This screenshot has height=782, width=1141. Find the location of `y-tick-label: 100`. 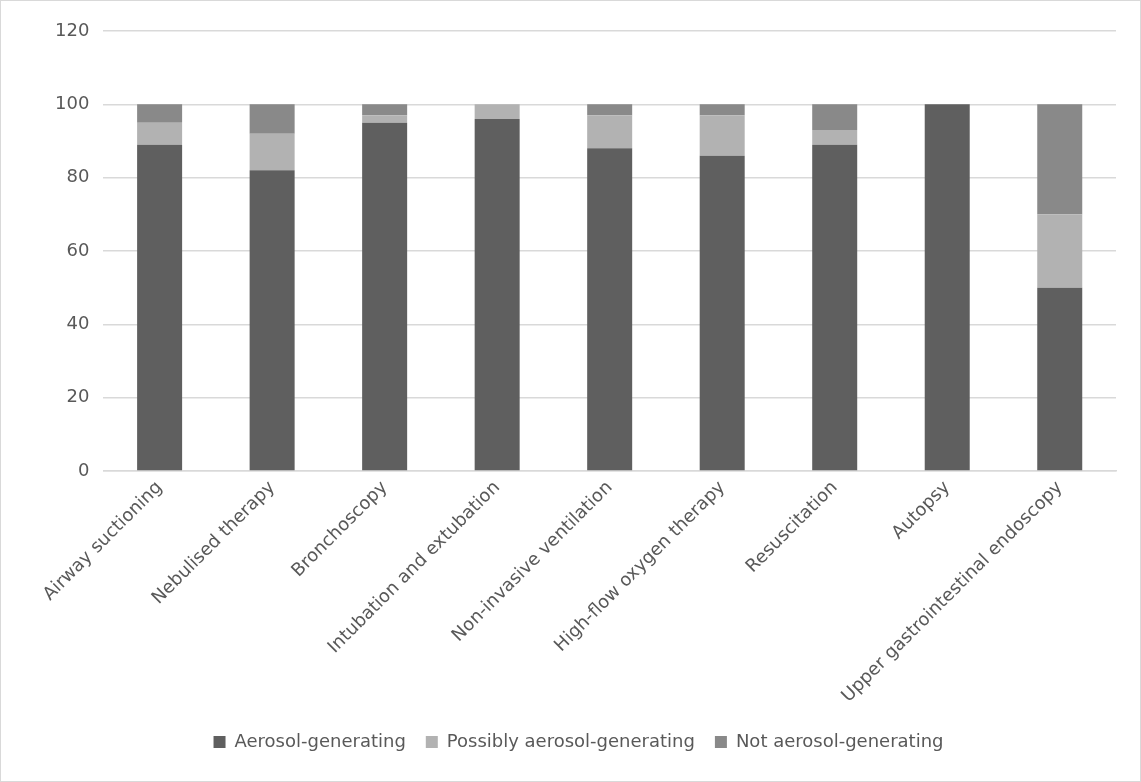

y-tick-label: 100 is located at coordinates (72, 103).